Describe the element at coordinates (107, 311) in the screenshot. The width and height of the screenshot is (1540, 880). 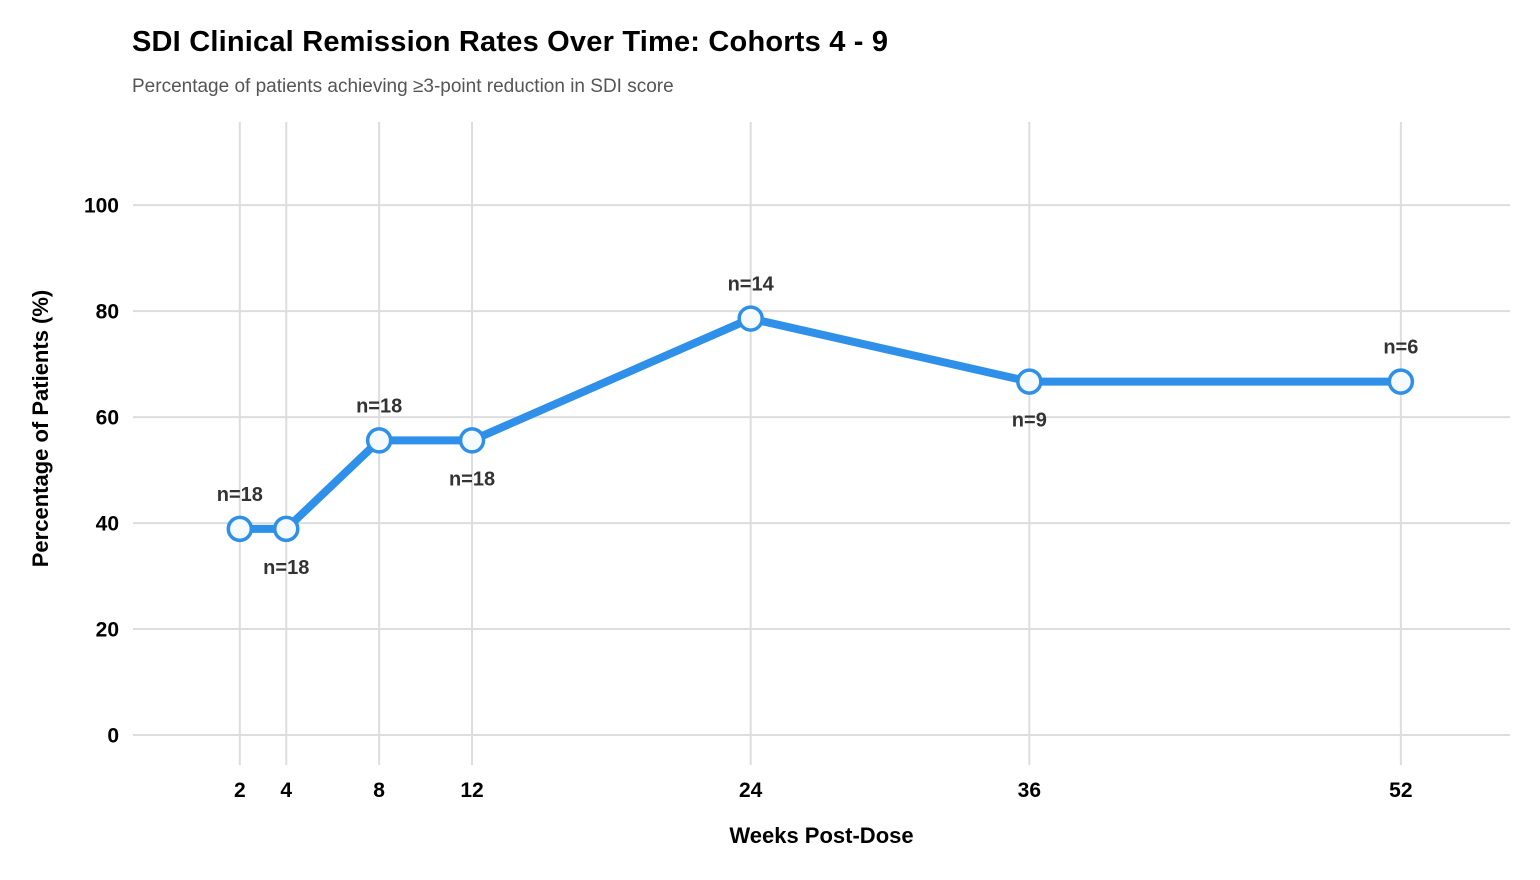
I see `y-tick-label: 80` at that location.